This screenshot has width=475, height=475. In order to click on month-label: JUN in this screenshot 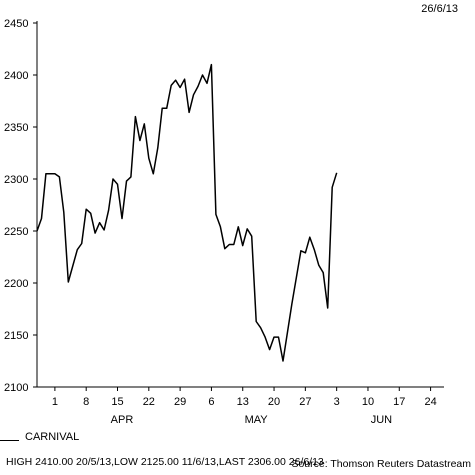, I will do `click(381, 420)`.